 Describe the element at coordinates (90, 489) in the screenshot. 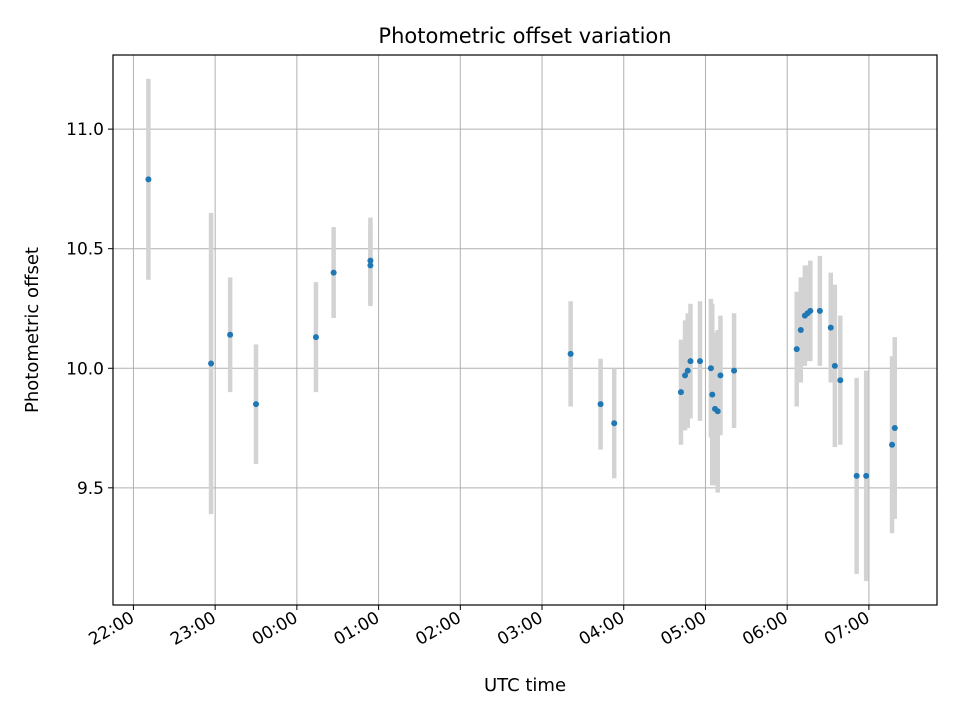

I see `y-tick-label: 9.5` at that location.